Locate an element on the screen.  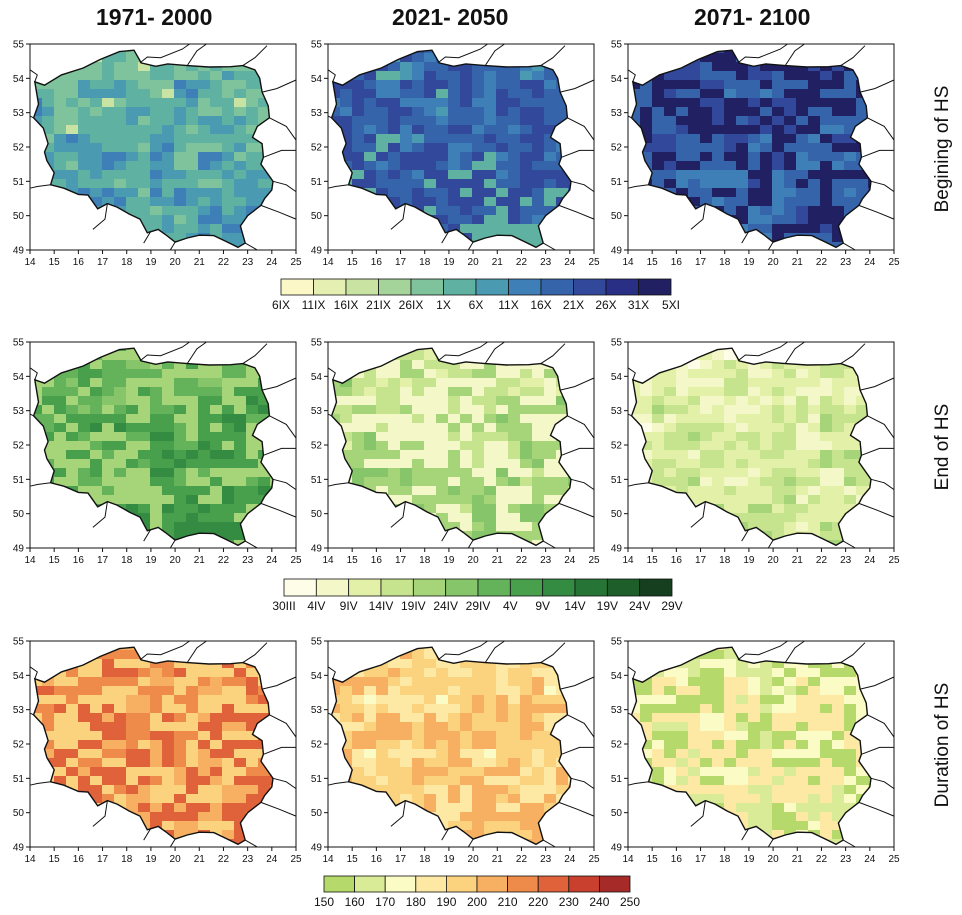
x-tick-label: 14 is located at coordinates (628, 262).